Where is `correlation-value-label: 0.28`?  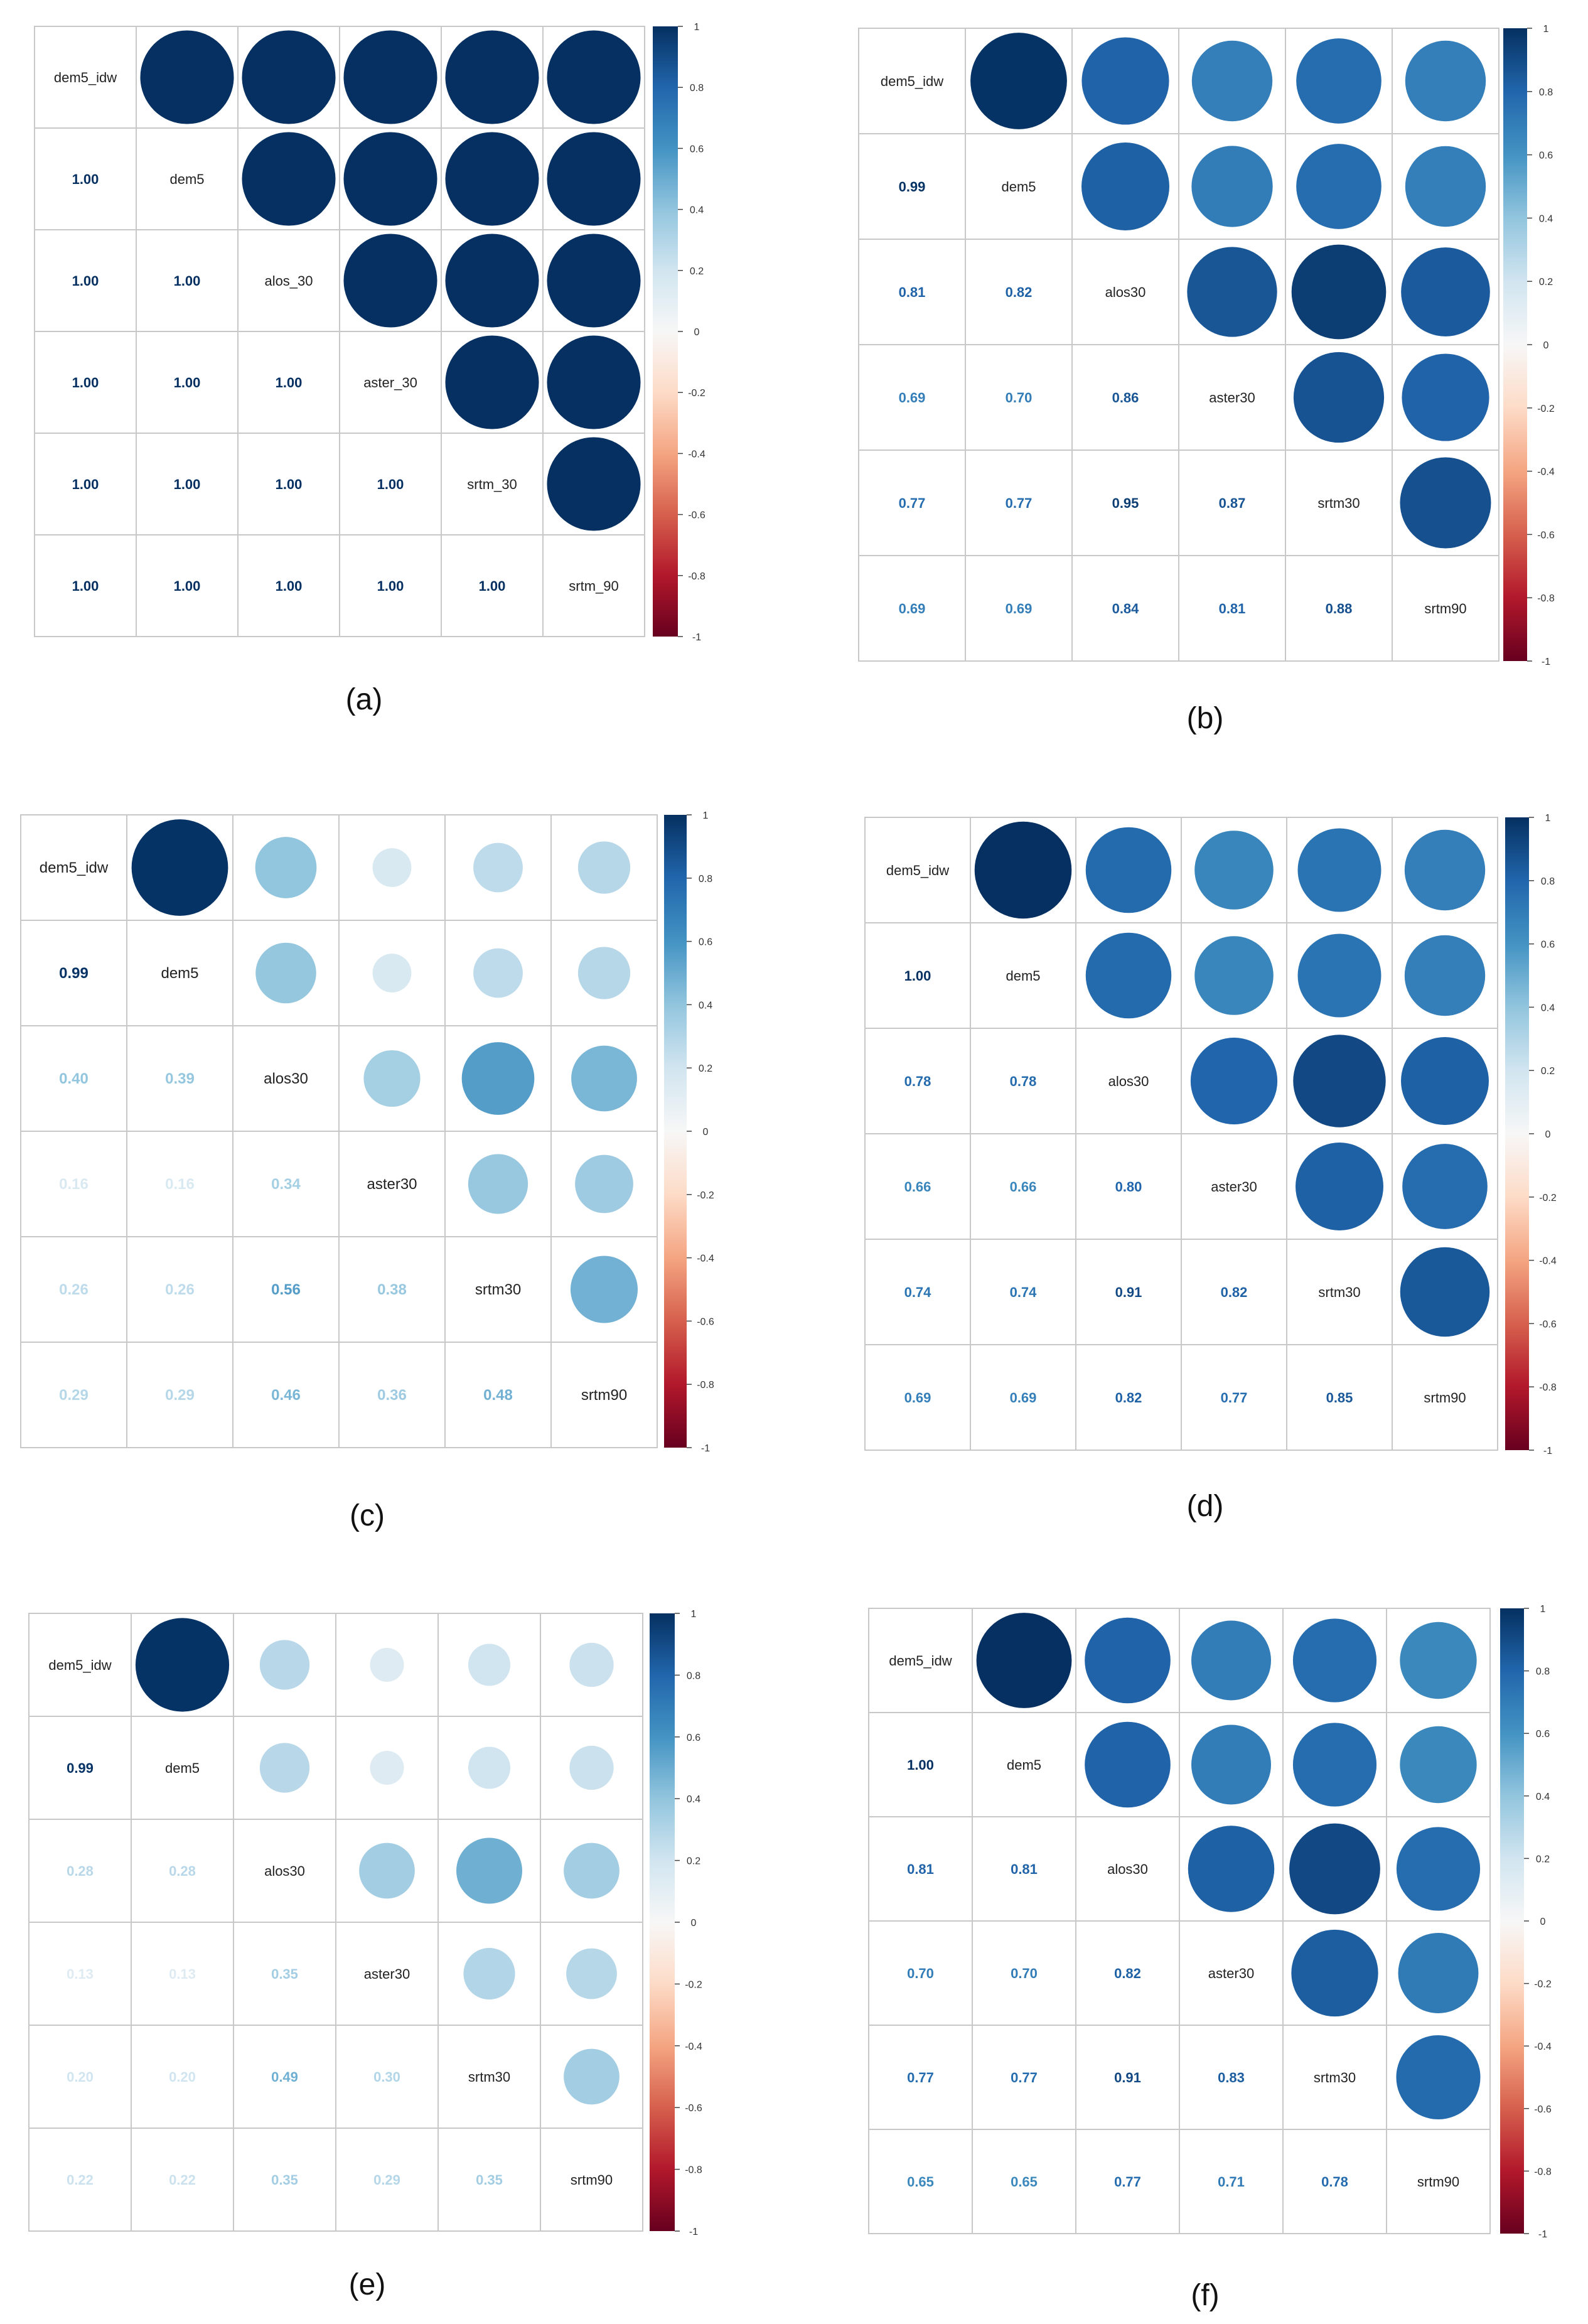
correlation-value-label: 0.28 is located at coordinates (183, 1871).